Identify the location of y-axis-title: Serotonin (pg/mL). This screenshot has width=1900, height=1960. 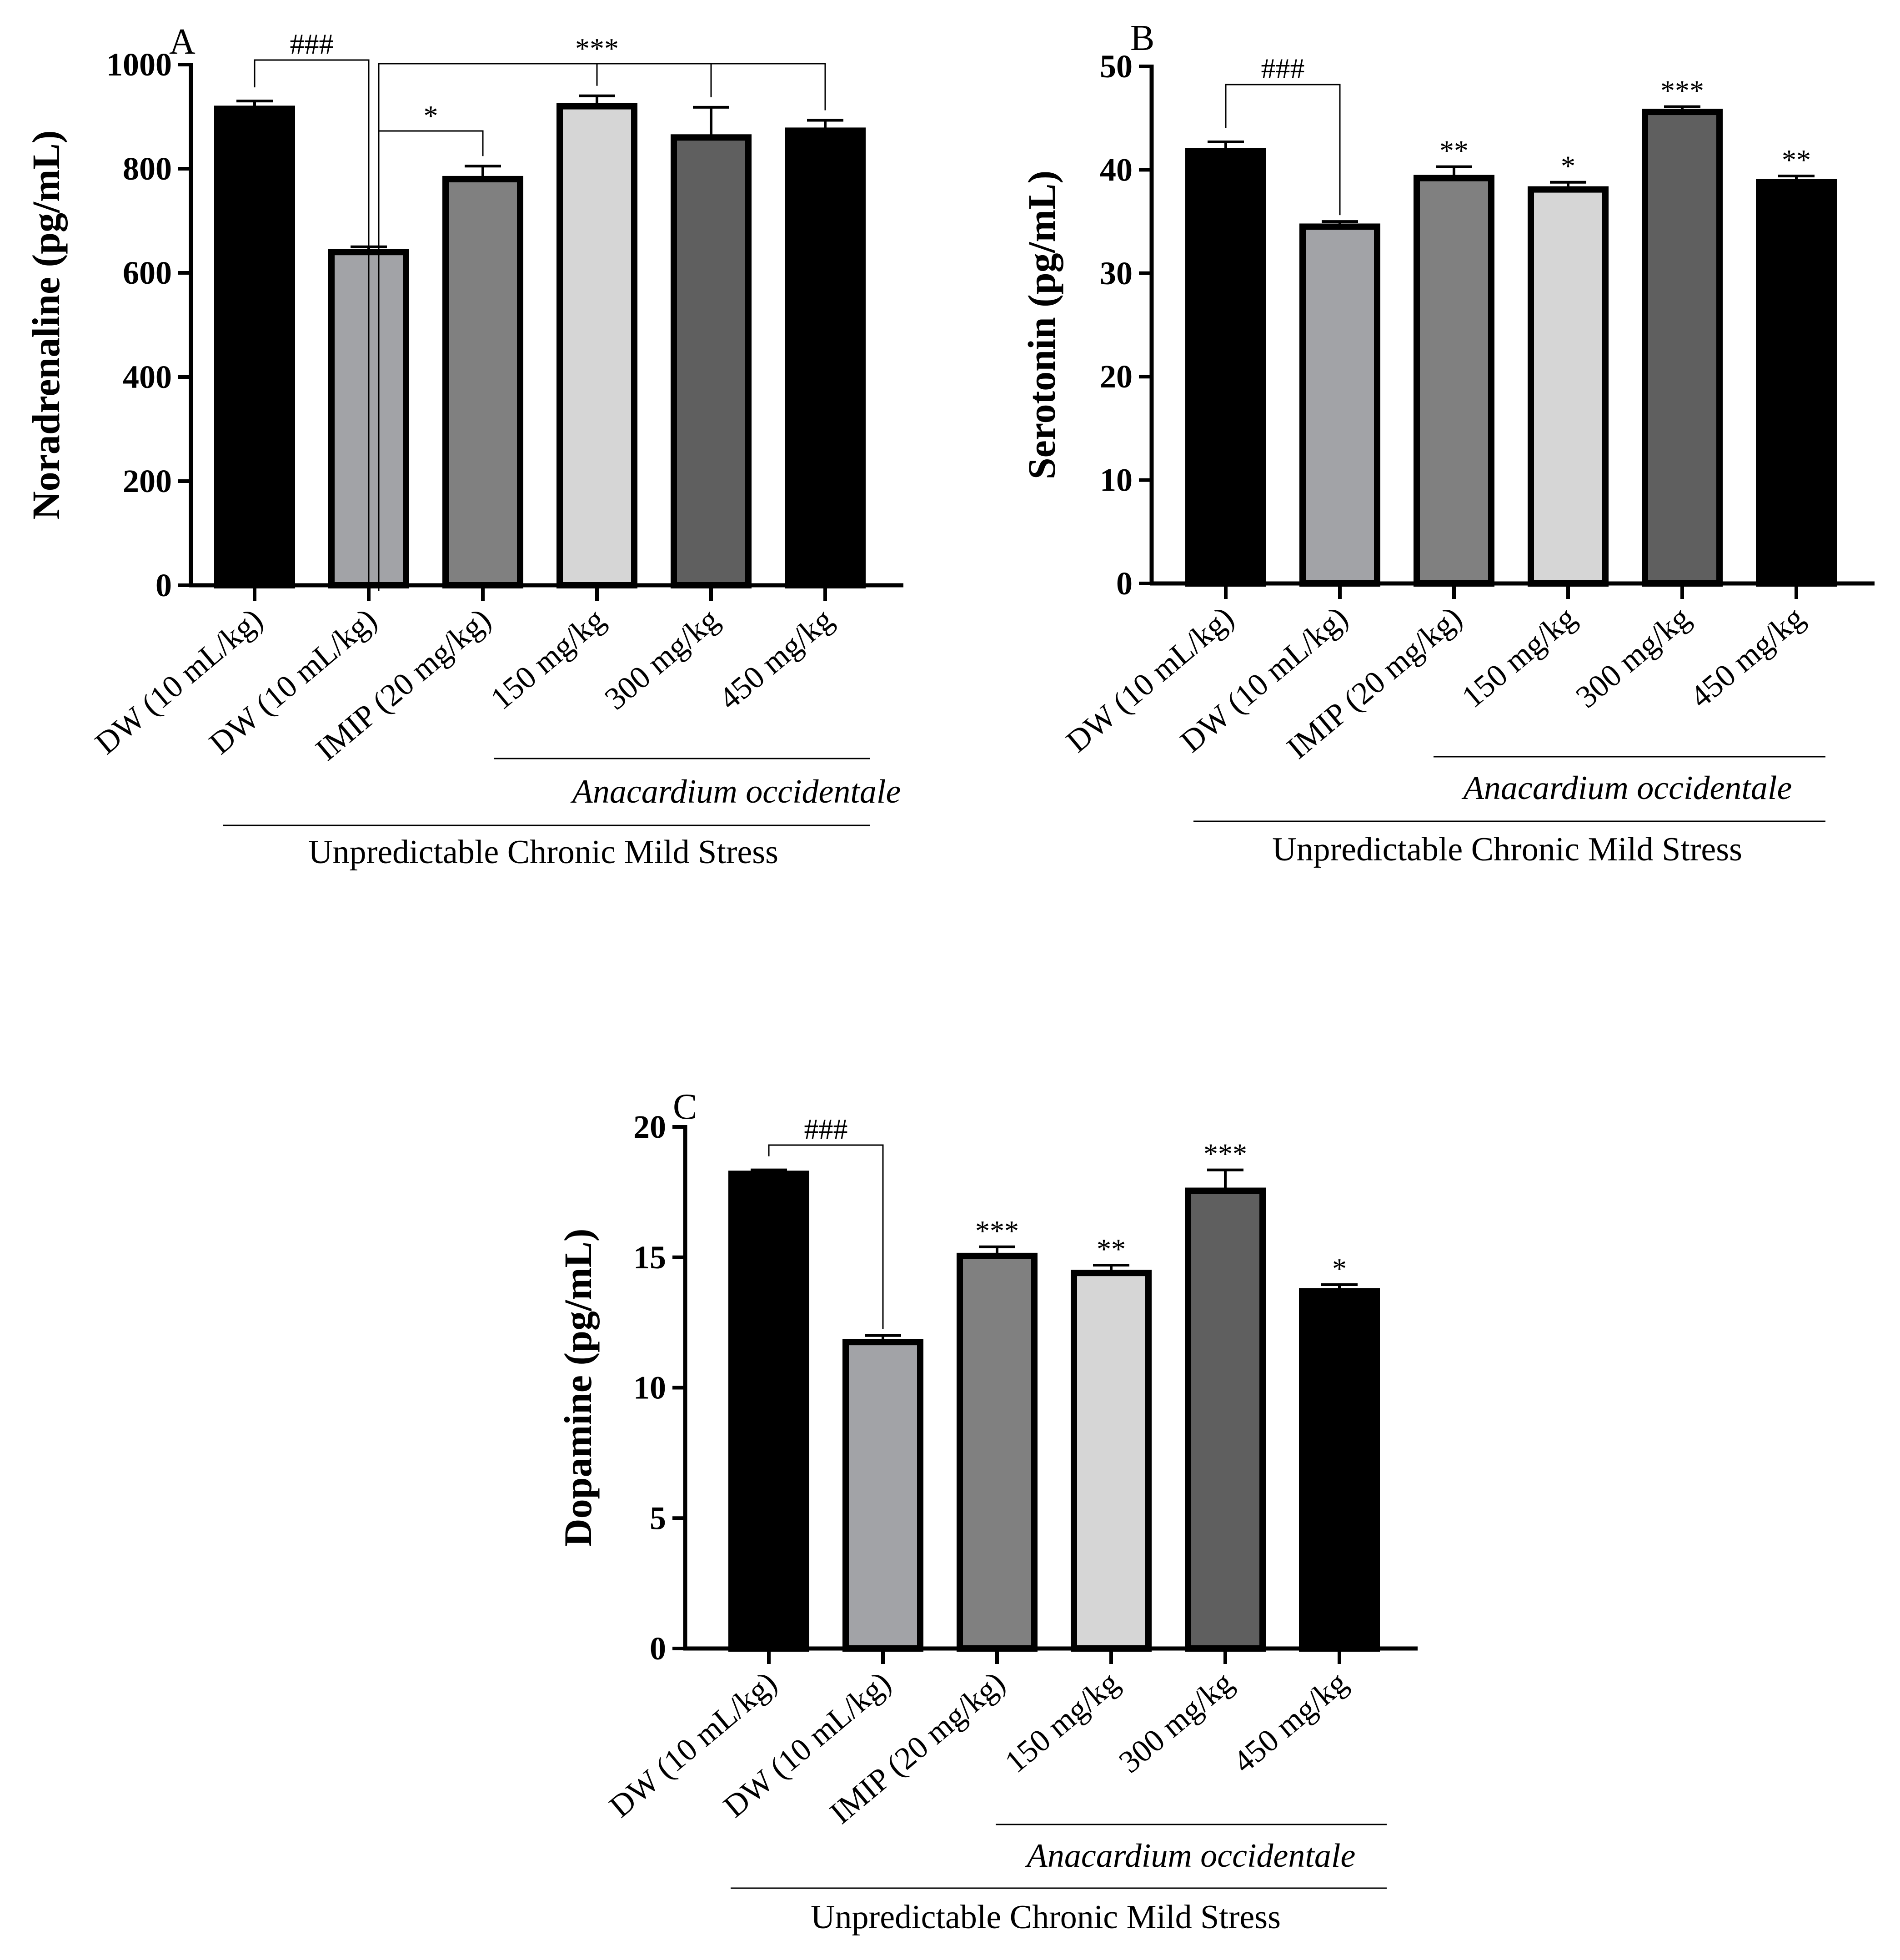
(1041, 325).